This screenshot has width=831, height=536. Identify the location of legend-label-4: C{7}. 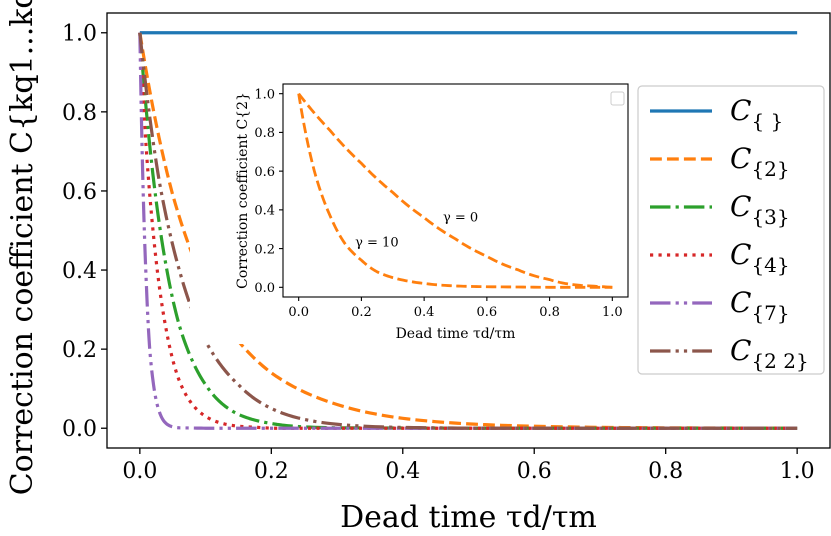
(760, 305).